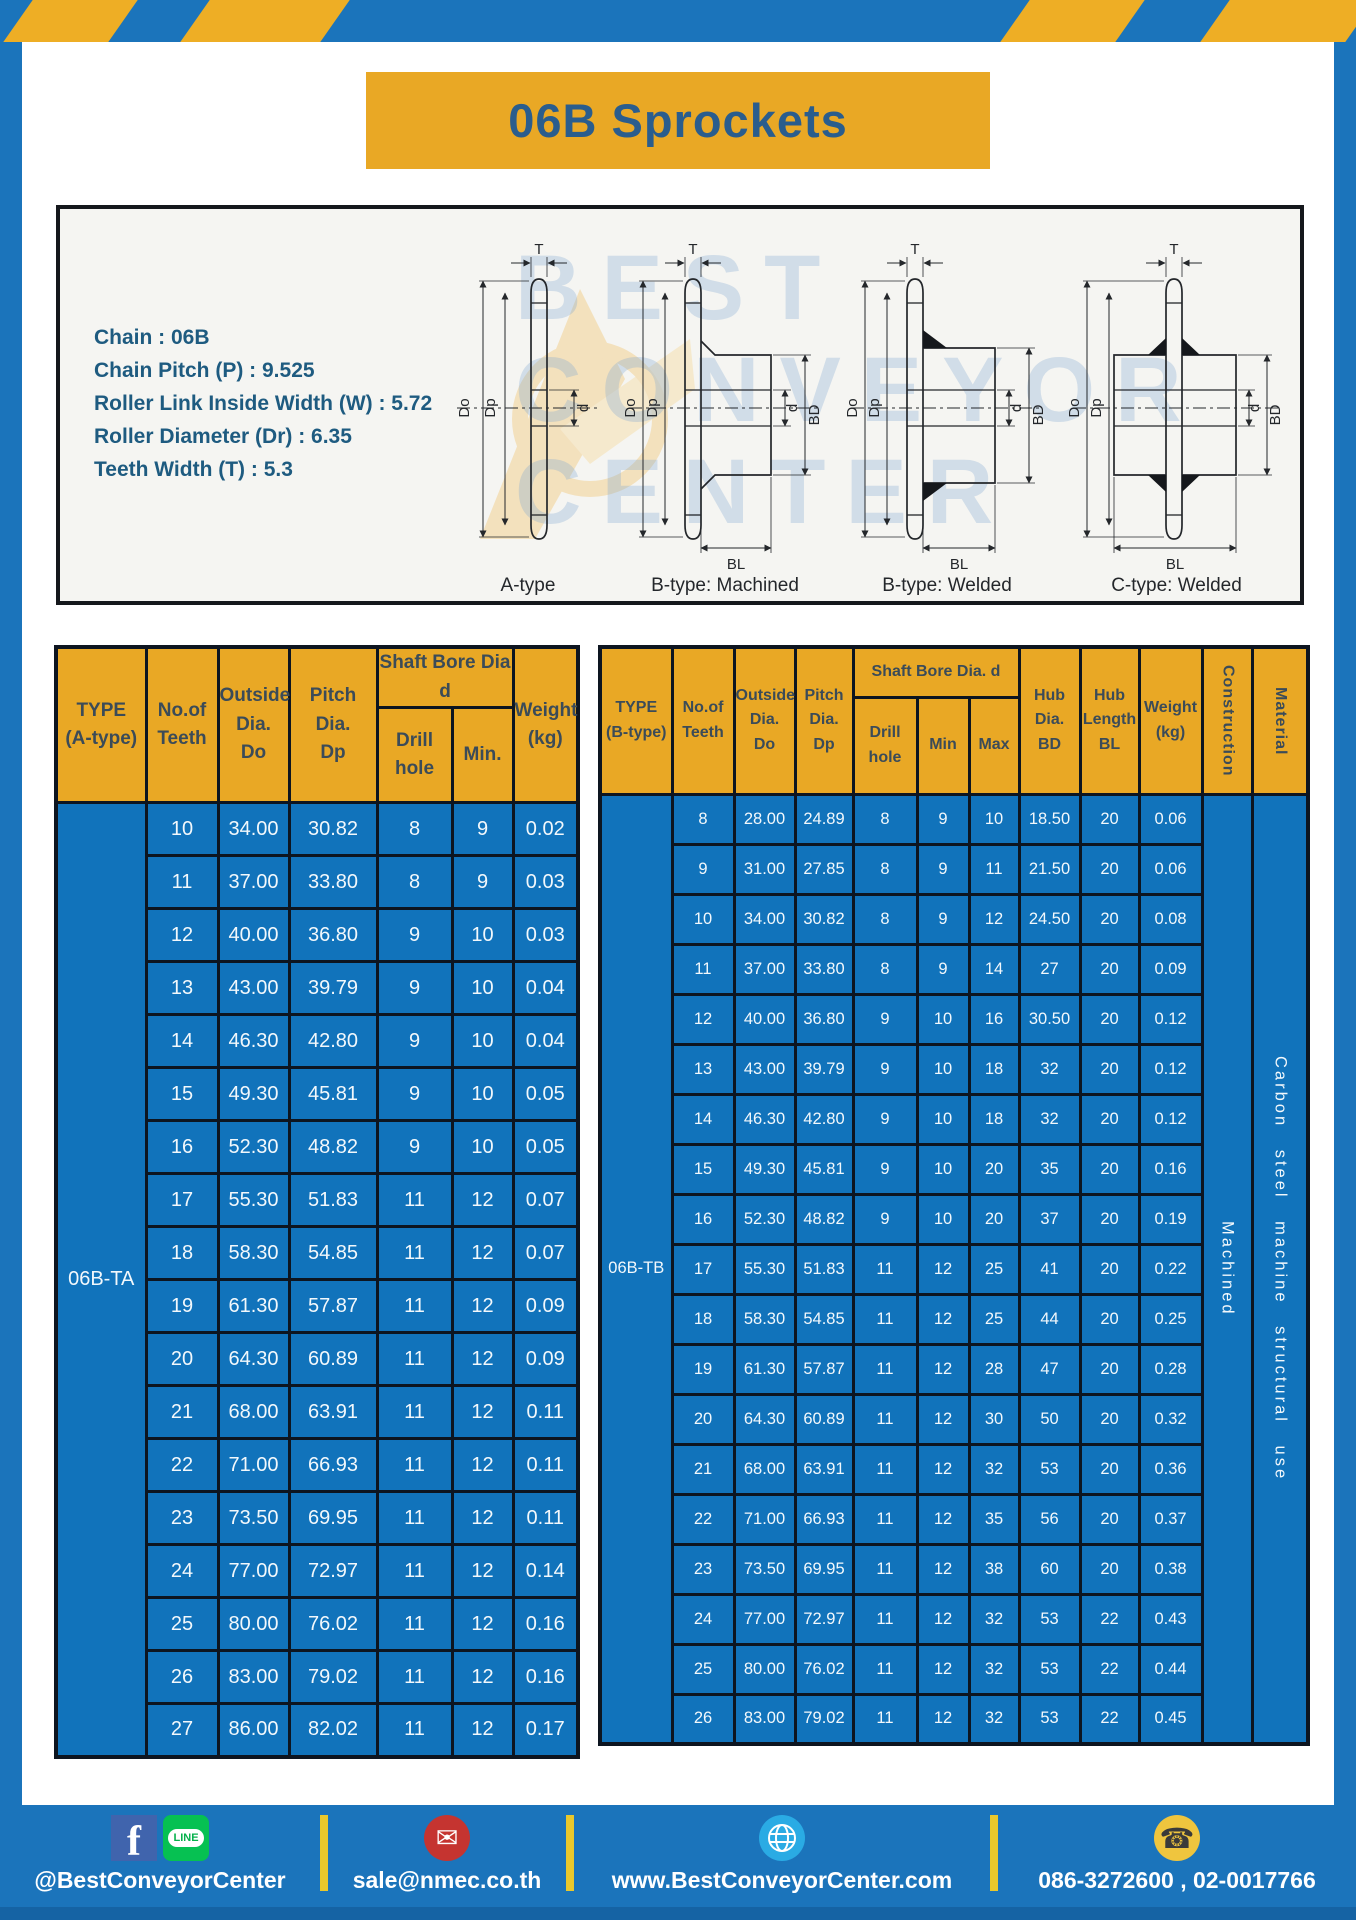 Image resolution: width=1356 pixels, height=1920 pixels. What do you see at coordinates (1170, 919) in the screenshot?
I see `table-b-cell: 0.08` at bounding box center [1170, 919].